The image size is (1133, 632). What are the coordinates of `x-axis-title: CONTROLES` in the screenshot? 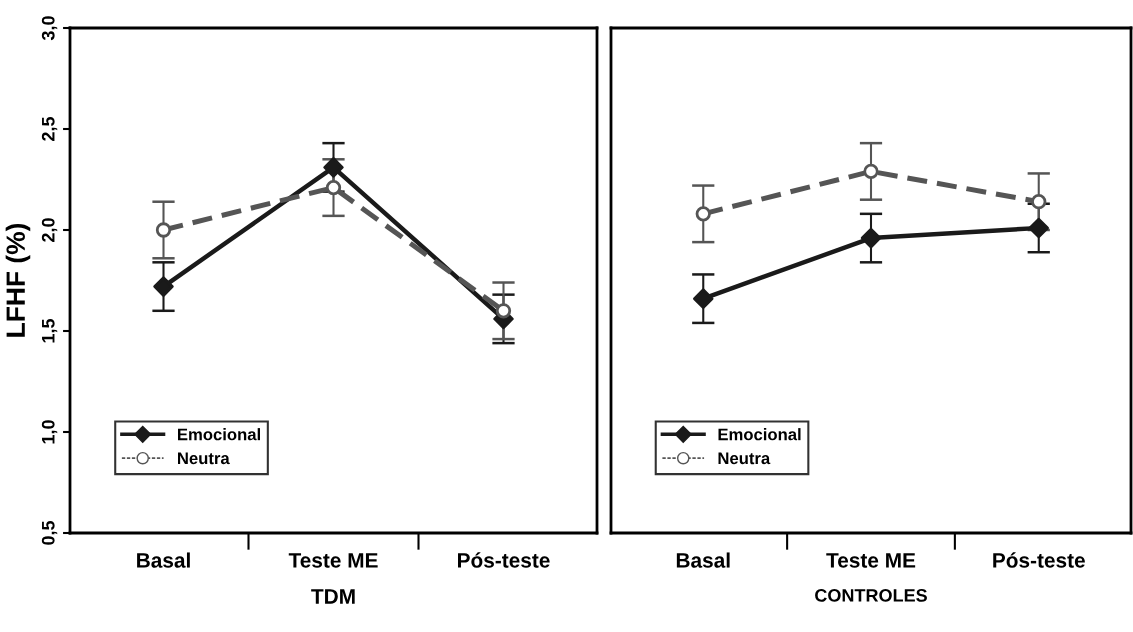 It's located at (871, 595).